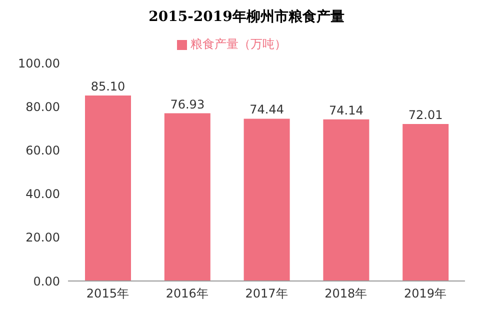 This screenshot has height=323, width=493. I want to click on y-tick-label: 40.00, so click(43, 194).